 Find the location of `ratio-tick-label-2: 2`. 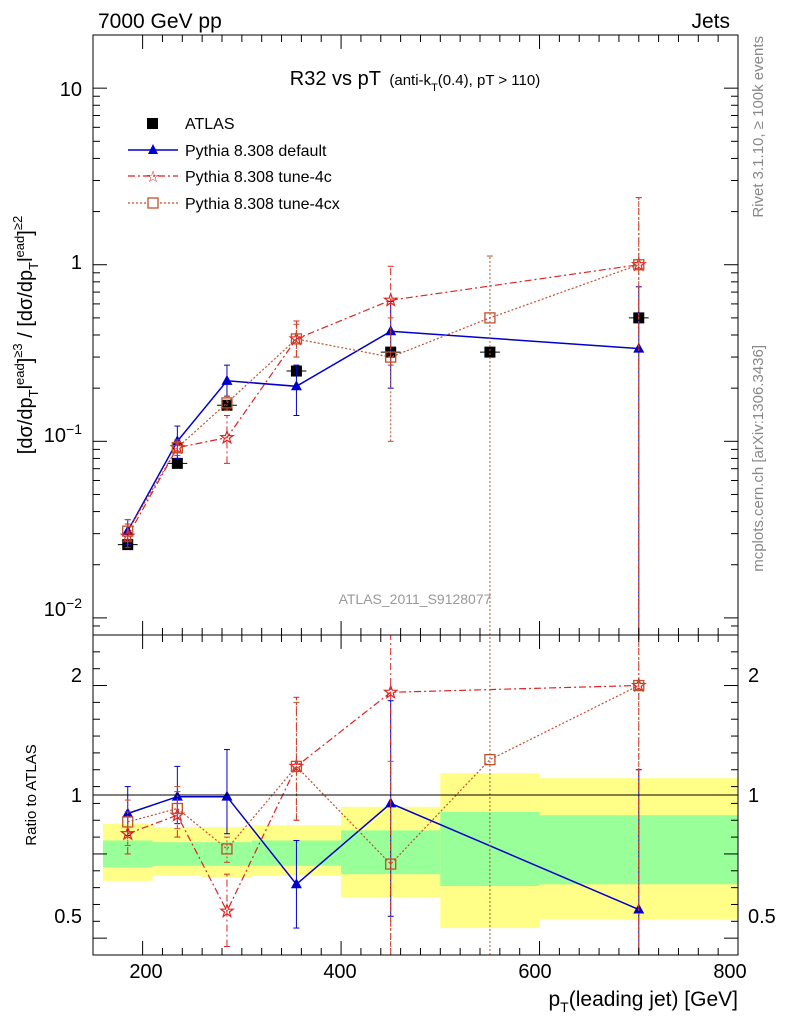

ratio-tick-label-2: 2 is located at coordinates (76, 676).